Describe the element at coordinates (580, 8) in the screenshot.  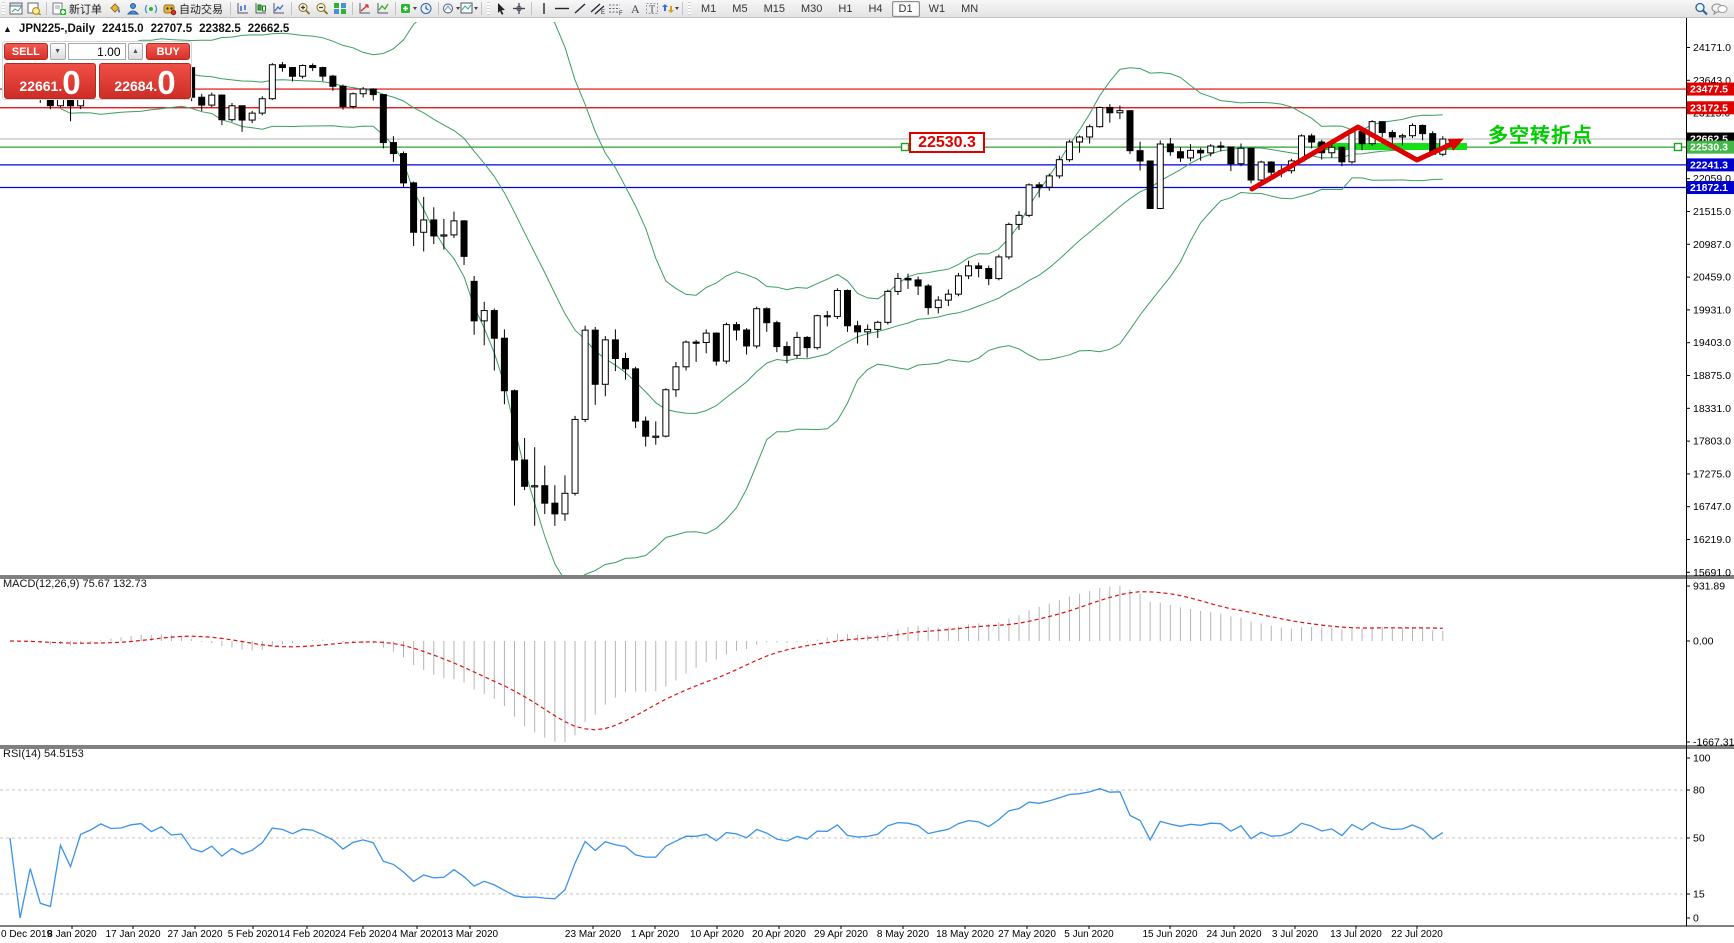
I see `trendline-tool-icon` at that location.